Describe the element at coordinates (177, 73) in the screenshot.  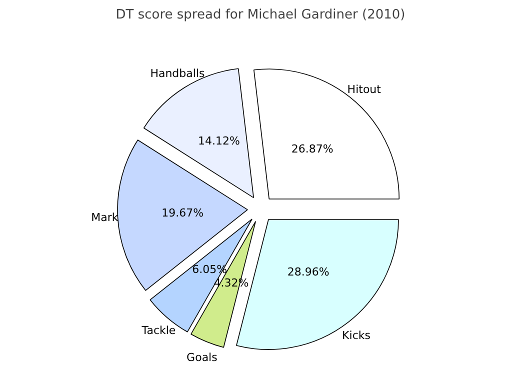
I see `slice-label: Handballs` at that location.